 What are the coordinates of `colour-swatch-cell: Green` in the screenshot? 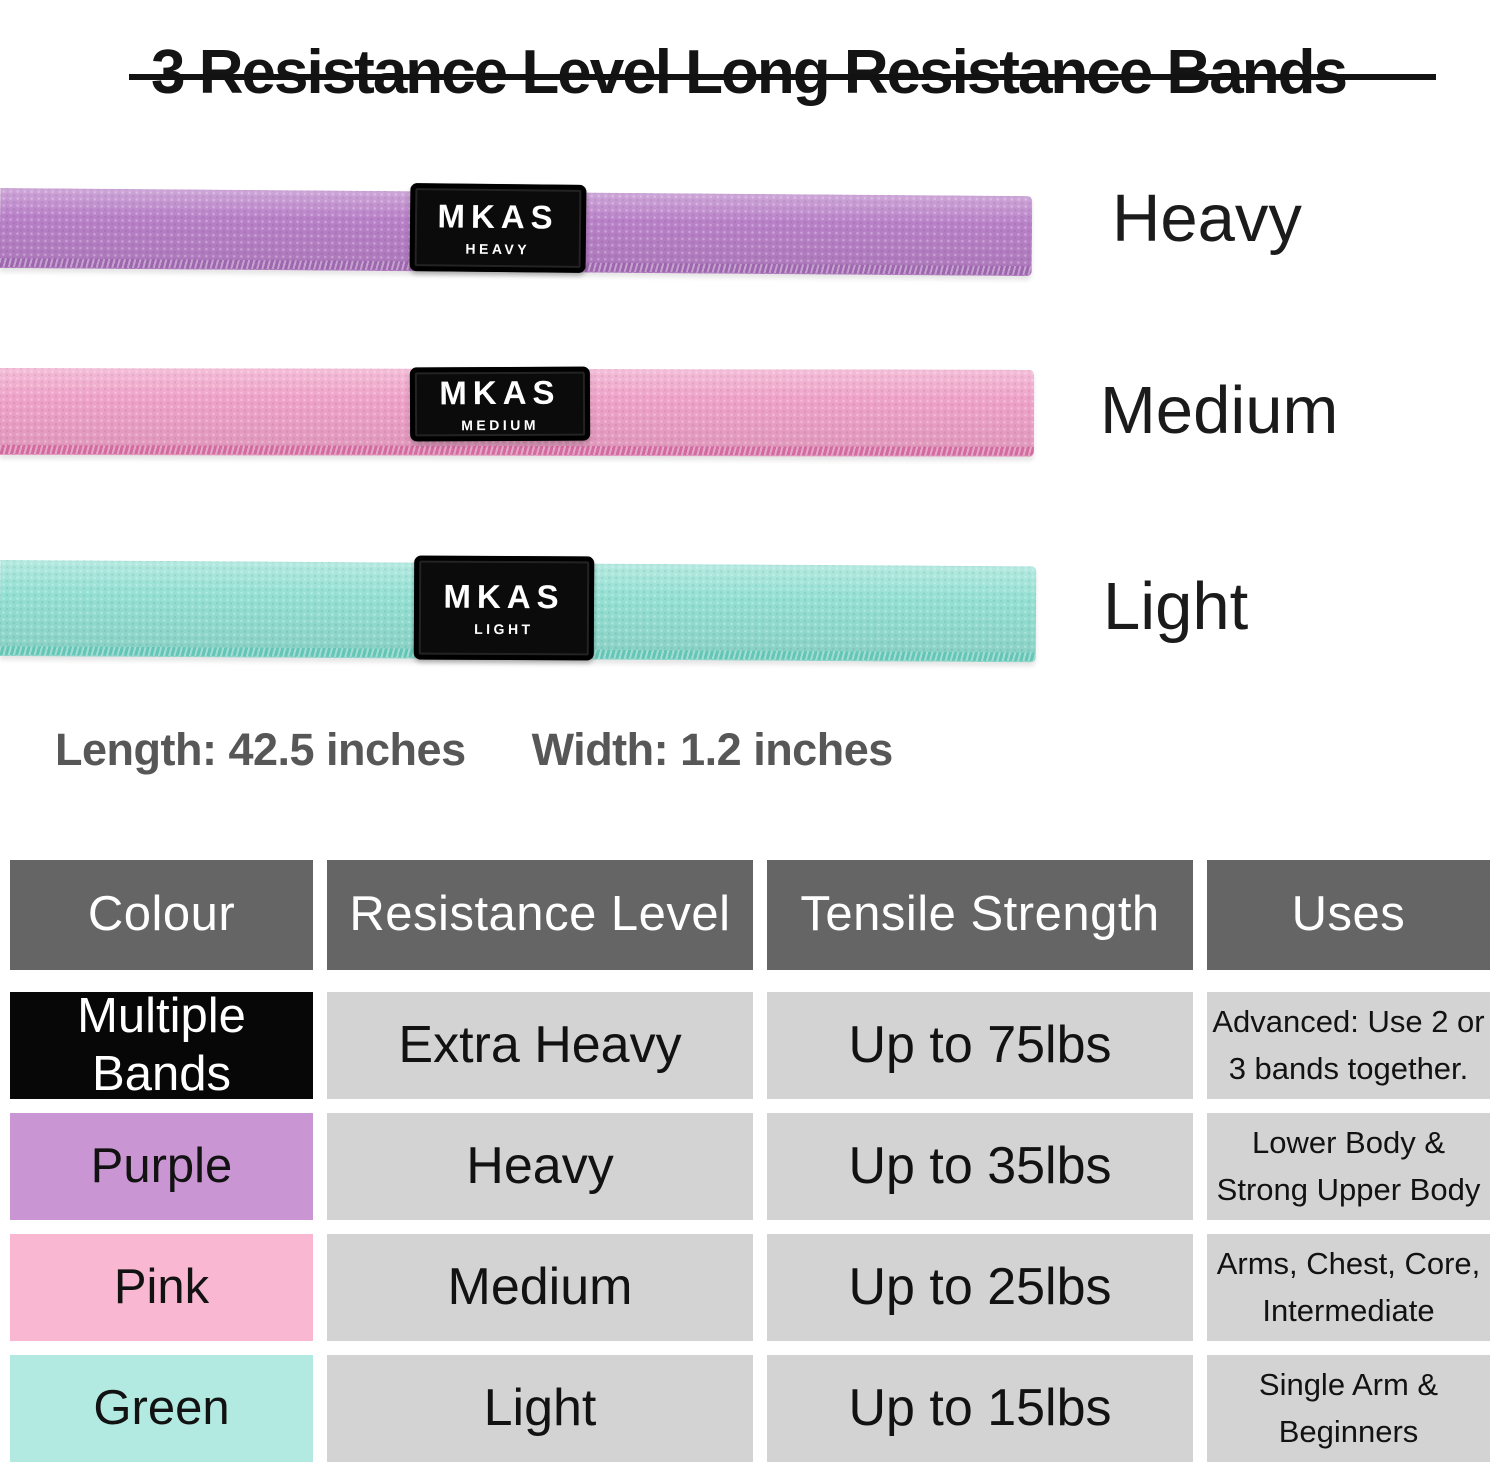 It's located at (161, 1408).